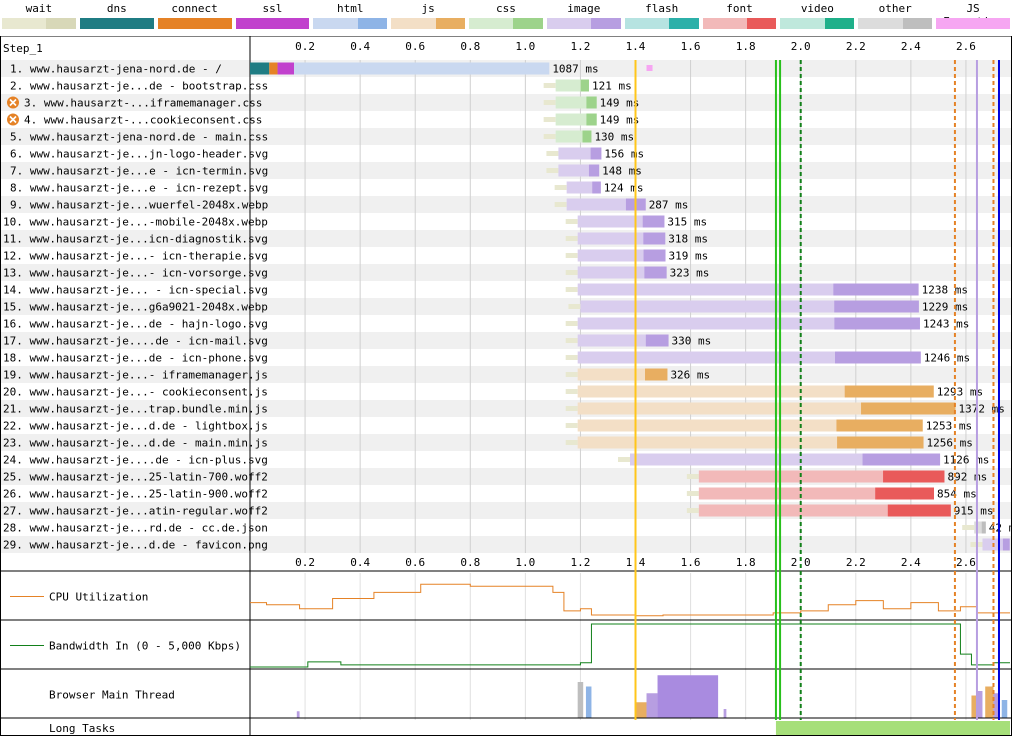 Image resolution: width=1012 pixels, height=737 pixels. Describe the element at coordinates (135, 392) in the screenshot. I see `request-label: 20. www.hausarzt-je...- cookieconsent.js` at that location.